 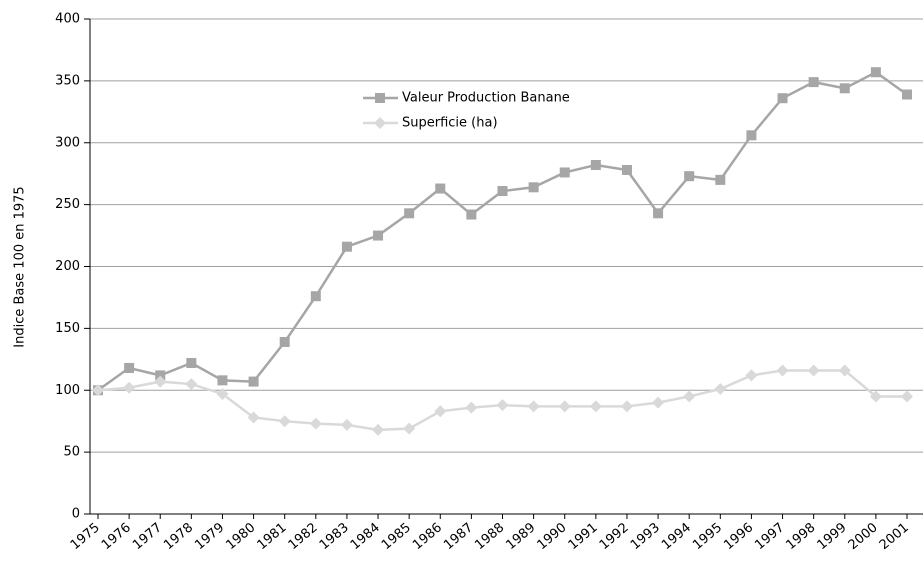 I want to click on x-tick-label: 1987, so click(x=458, y=536).